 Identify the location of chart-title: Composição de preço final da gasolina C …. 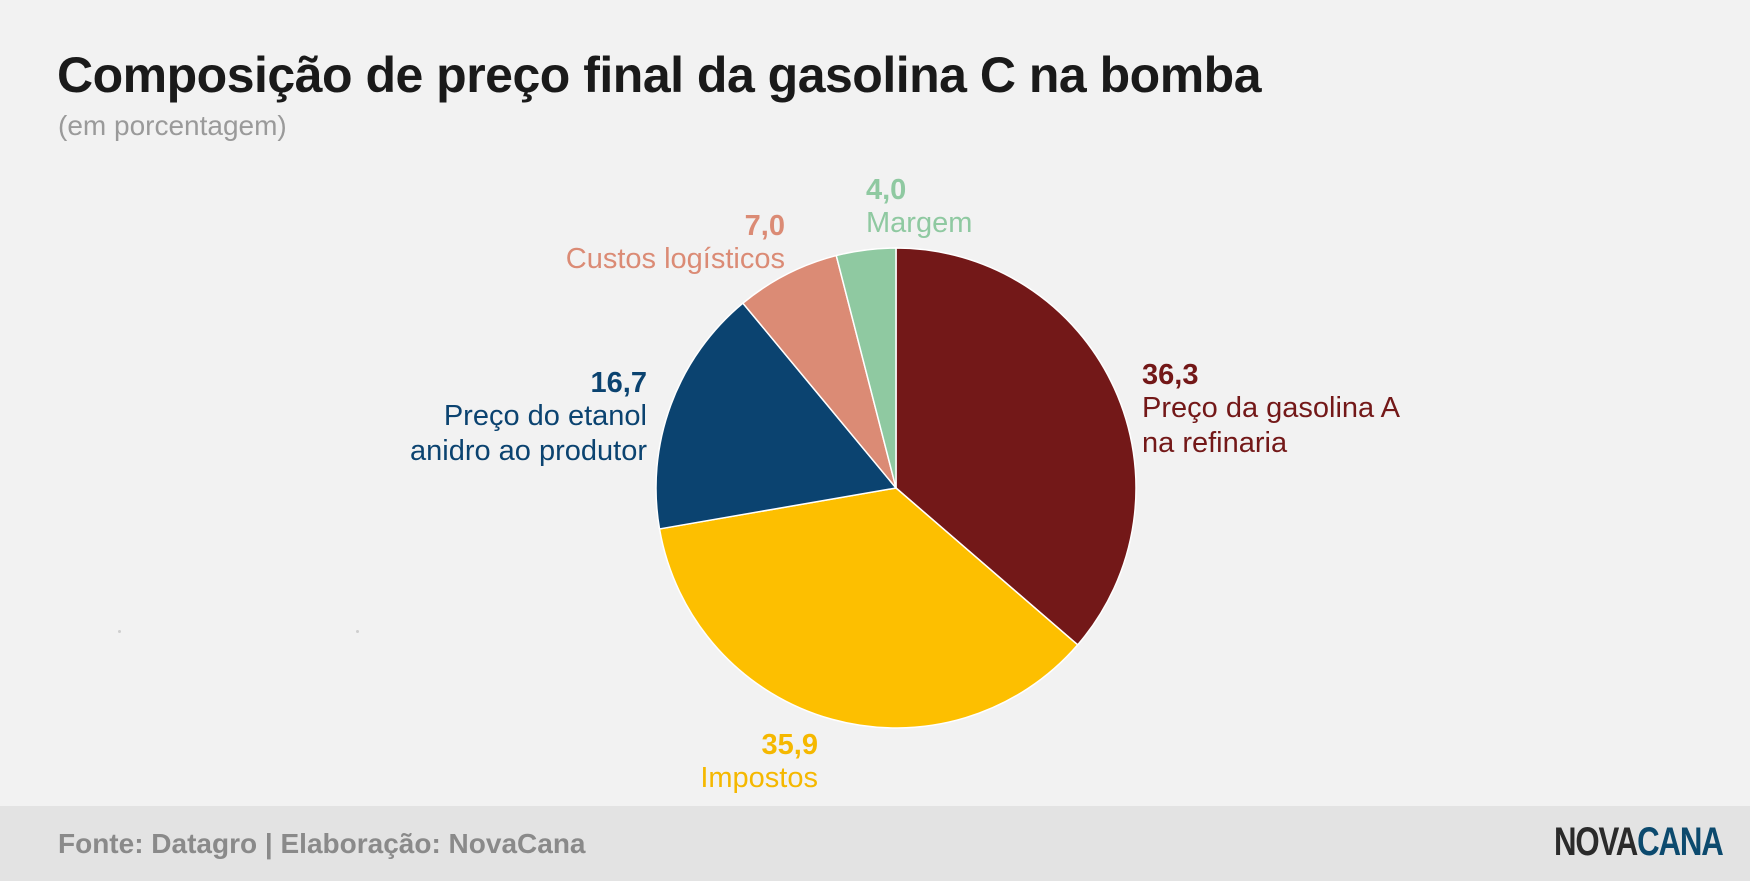
(659, 75).